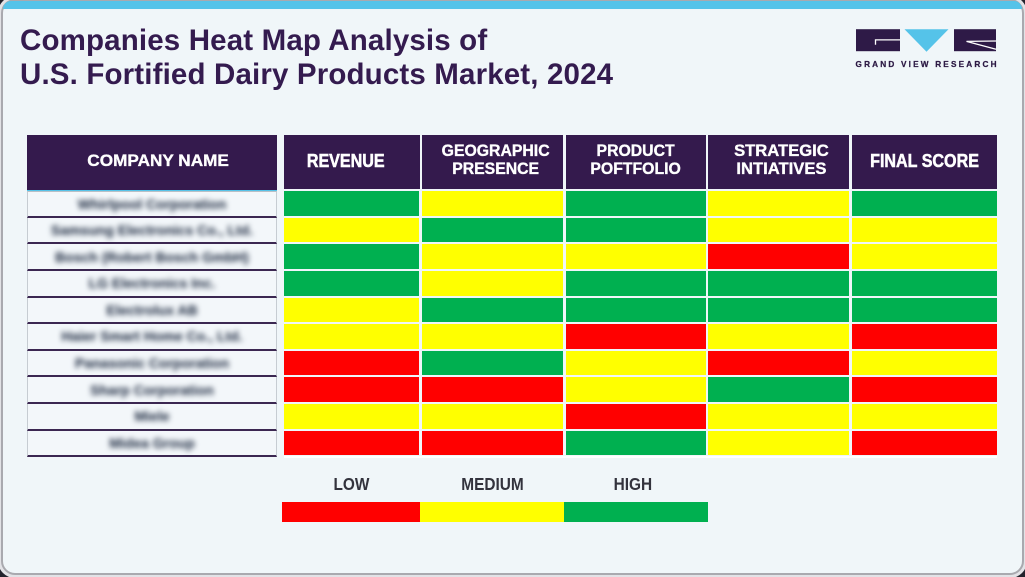 This screenshot has width=1025, height=577. I want to click on svg-text: GRAND VIEW RESEARCH, so click(927, 64).